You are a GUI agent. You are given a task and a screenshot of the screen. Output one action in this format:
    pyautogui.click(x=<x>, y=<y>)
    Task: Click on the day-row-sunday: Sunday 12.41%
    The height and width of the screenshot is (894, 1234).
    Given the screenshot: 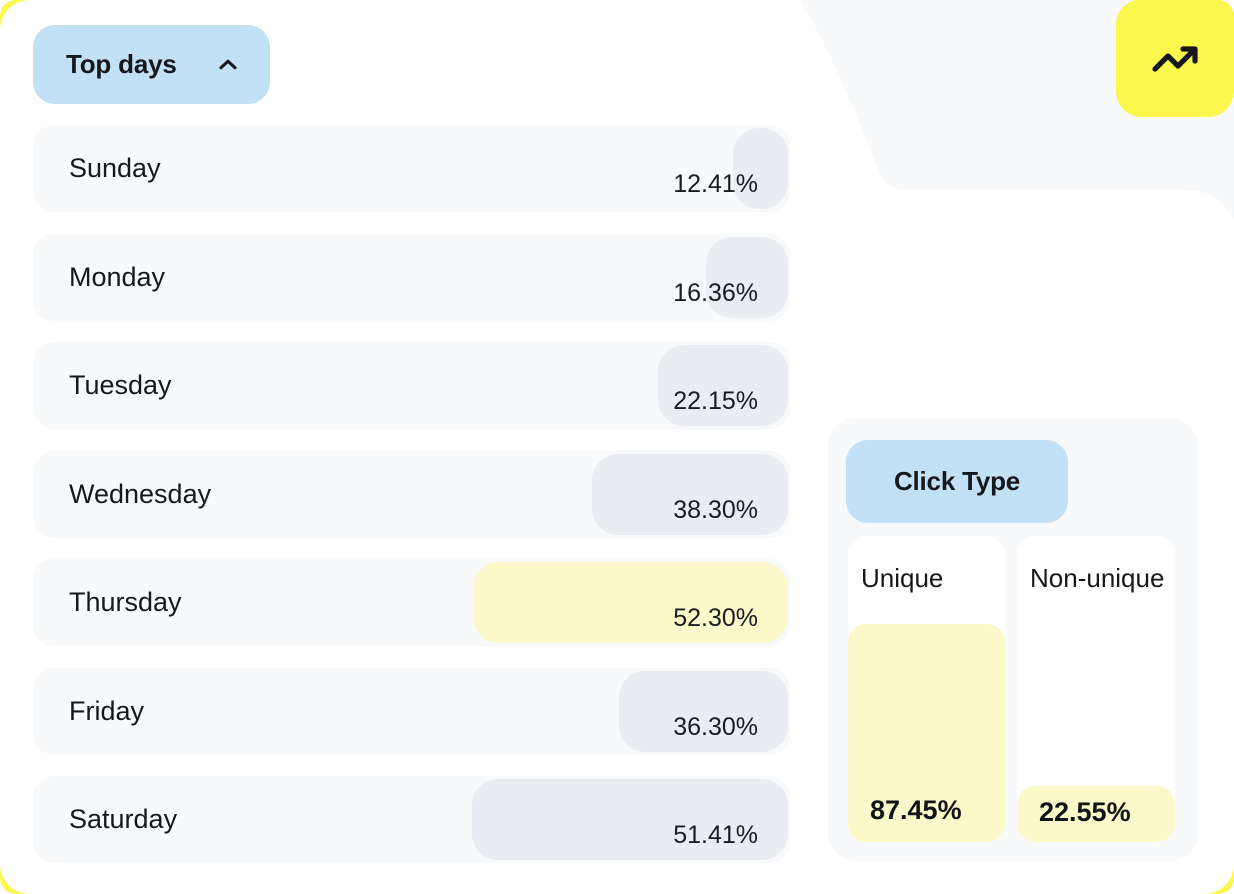 What is the action you would take?
    pyautogui.click(x=411, y=168)
    